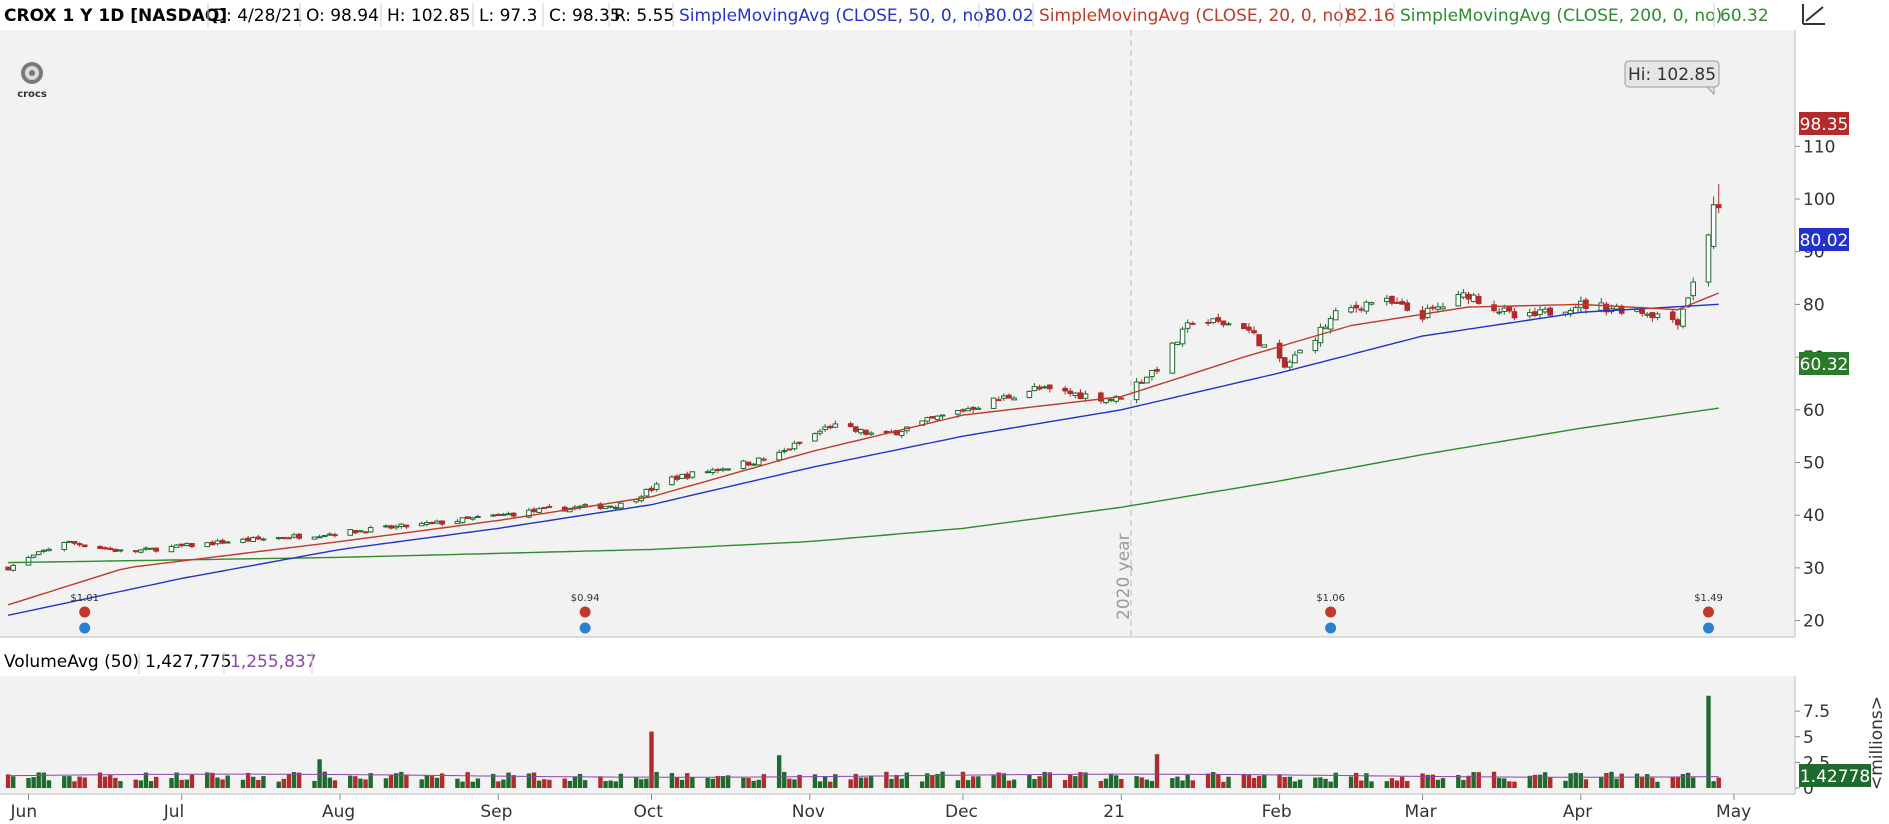 This screenshot has height=824, width=1889. I want to click on dividend-marker: $1.49, so click(1708, 613).